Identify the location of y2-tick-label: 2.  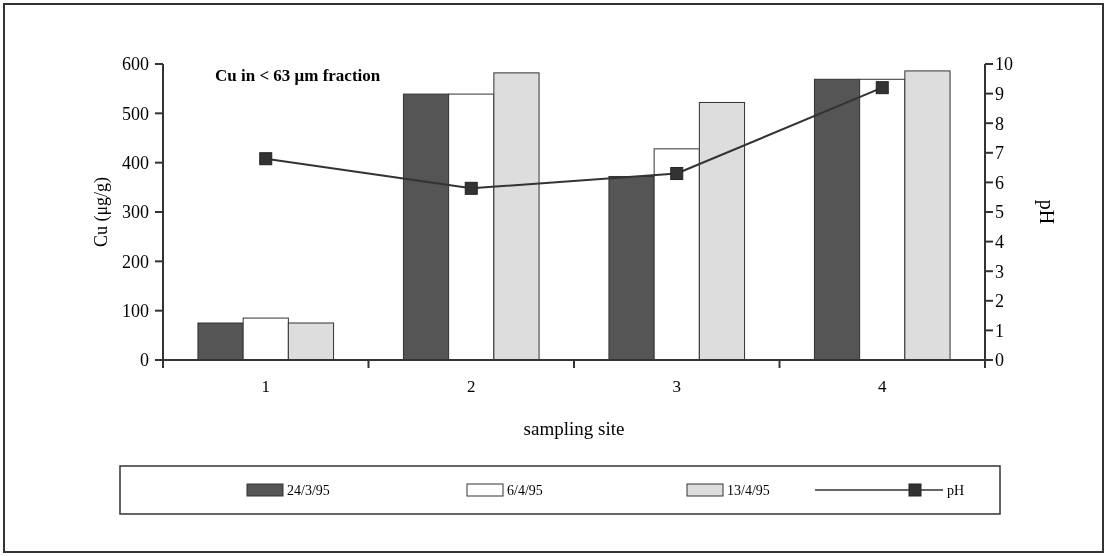
(999, 301).